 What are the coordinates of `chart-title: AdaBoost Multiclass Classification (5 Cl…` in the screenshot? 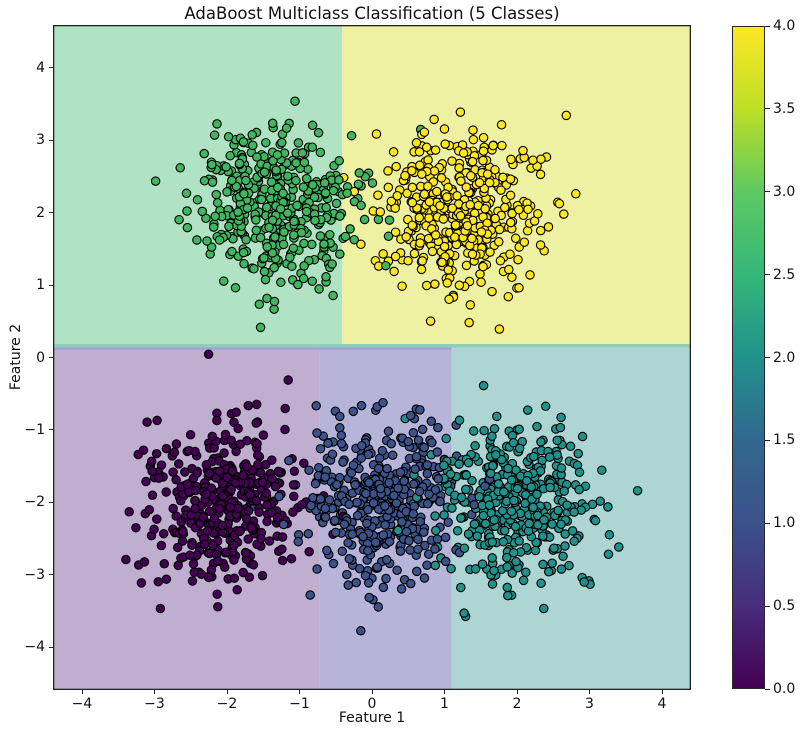 It's located at (372, 13).